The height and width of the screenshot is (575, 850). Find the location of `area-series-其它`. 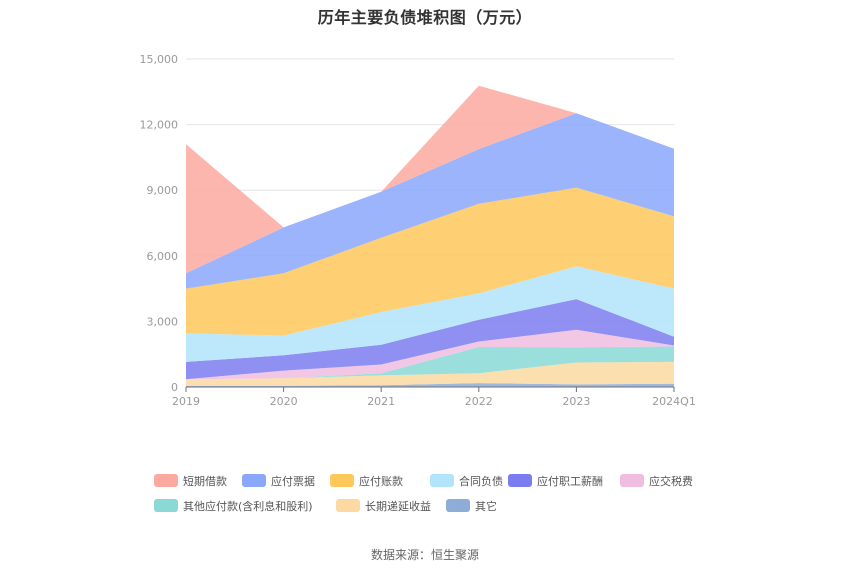

area-series-其它 is located at coordinates (430, 385).